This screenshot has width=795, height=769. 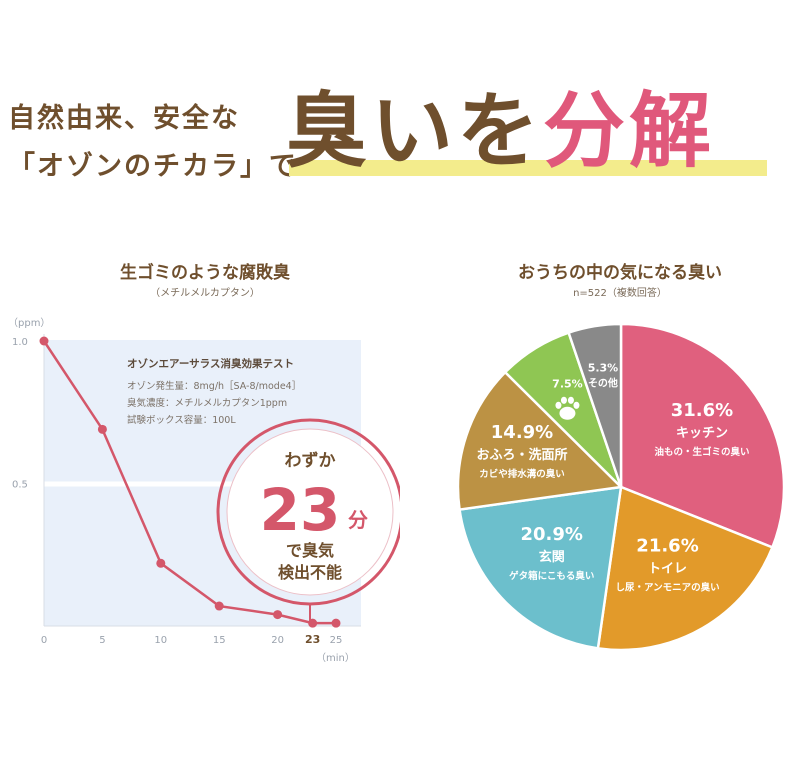 What do you see at coordinates (358, 520) in the screenshot?
I see `callout-unit: 分` at bounding box center [358, 520].